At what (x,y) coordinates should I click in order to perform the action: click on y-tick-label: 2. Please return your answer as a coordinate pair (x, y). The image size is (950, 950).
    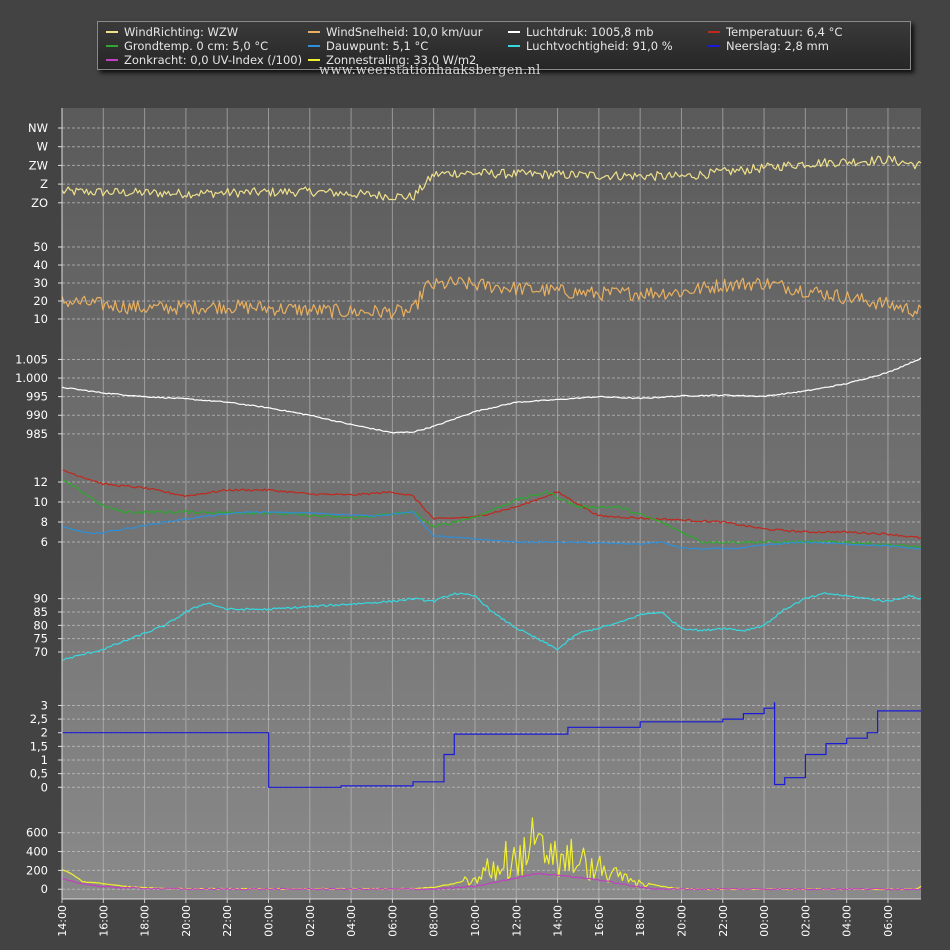
    Looking at the image, I should click on (44, 733).